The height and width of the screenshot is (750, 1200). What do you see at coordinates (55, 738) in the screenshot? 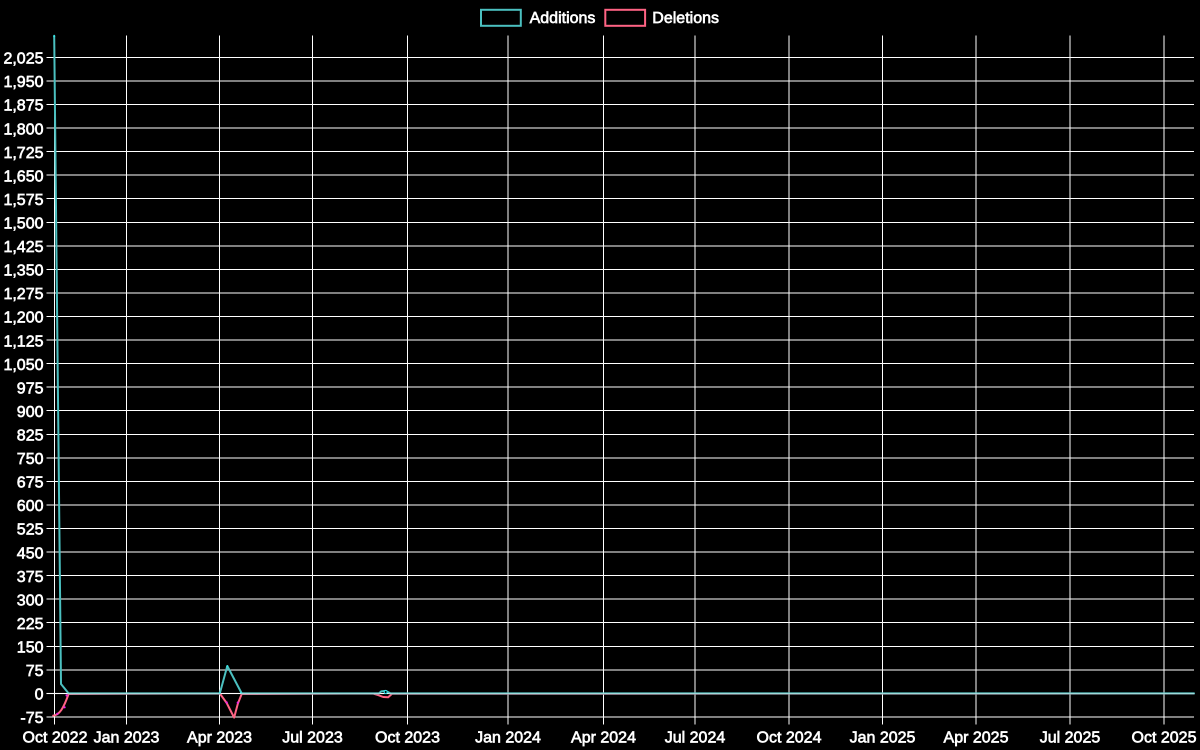
I see `svg-text: Oct 2022` at bounding box center [55, 738].